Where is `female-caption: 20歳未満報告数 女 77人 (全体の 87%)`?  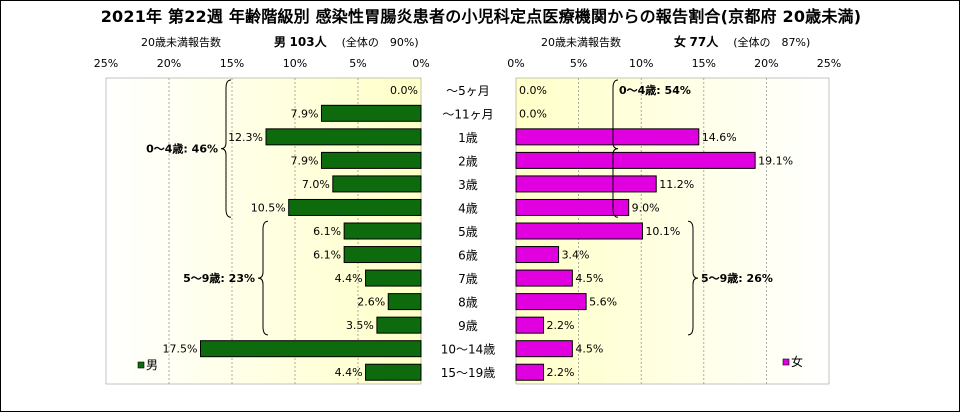 female-caption: 20歳未満報告数 女 77人 (全体の 87%) is located at coordinates (675, 41).